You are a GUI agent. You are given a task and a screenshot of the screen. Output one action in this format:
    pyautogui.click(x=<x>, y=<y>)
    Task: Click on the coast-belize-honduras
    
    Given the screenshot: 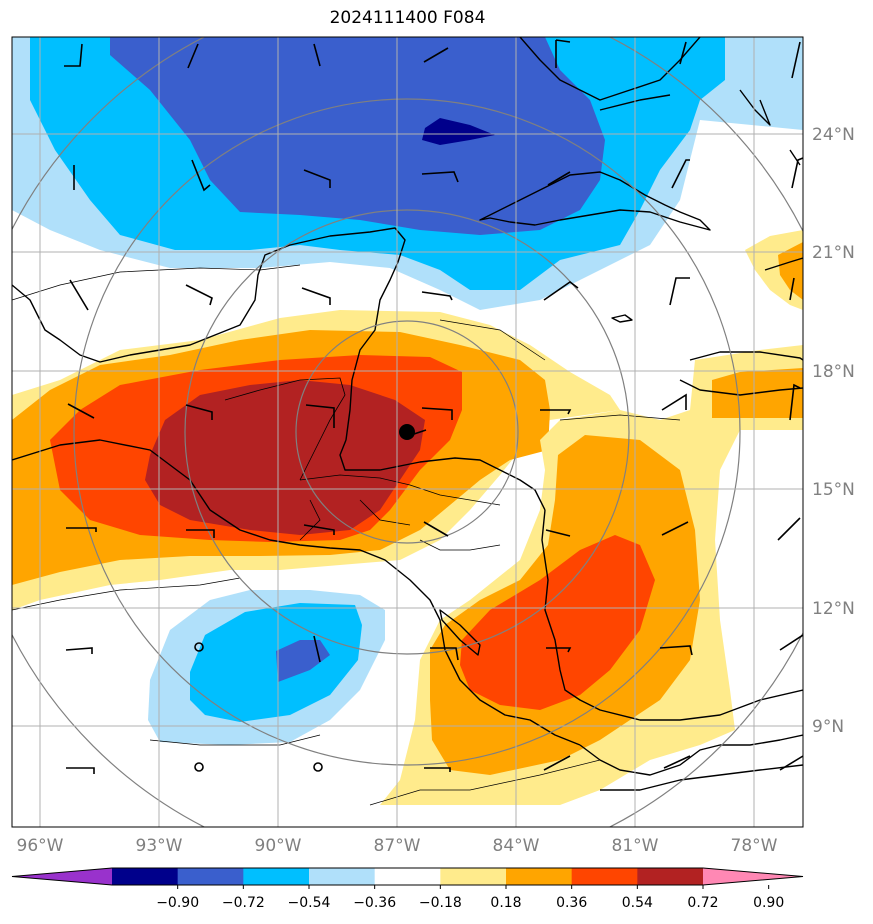 What is the action you would take?
    pyautogui.click(x=442, y=475)
    